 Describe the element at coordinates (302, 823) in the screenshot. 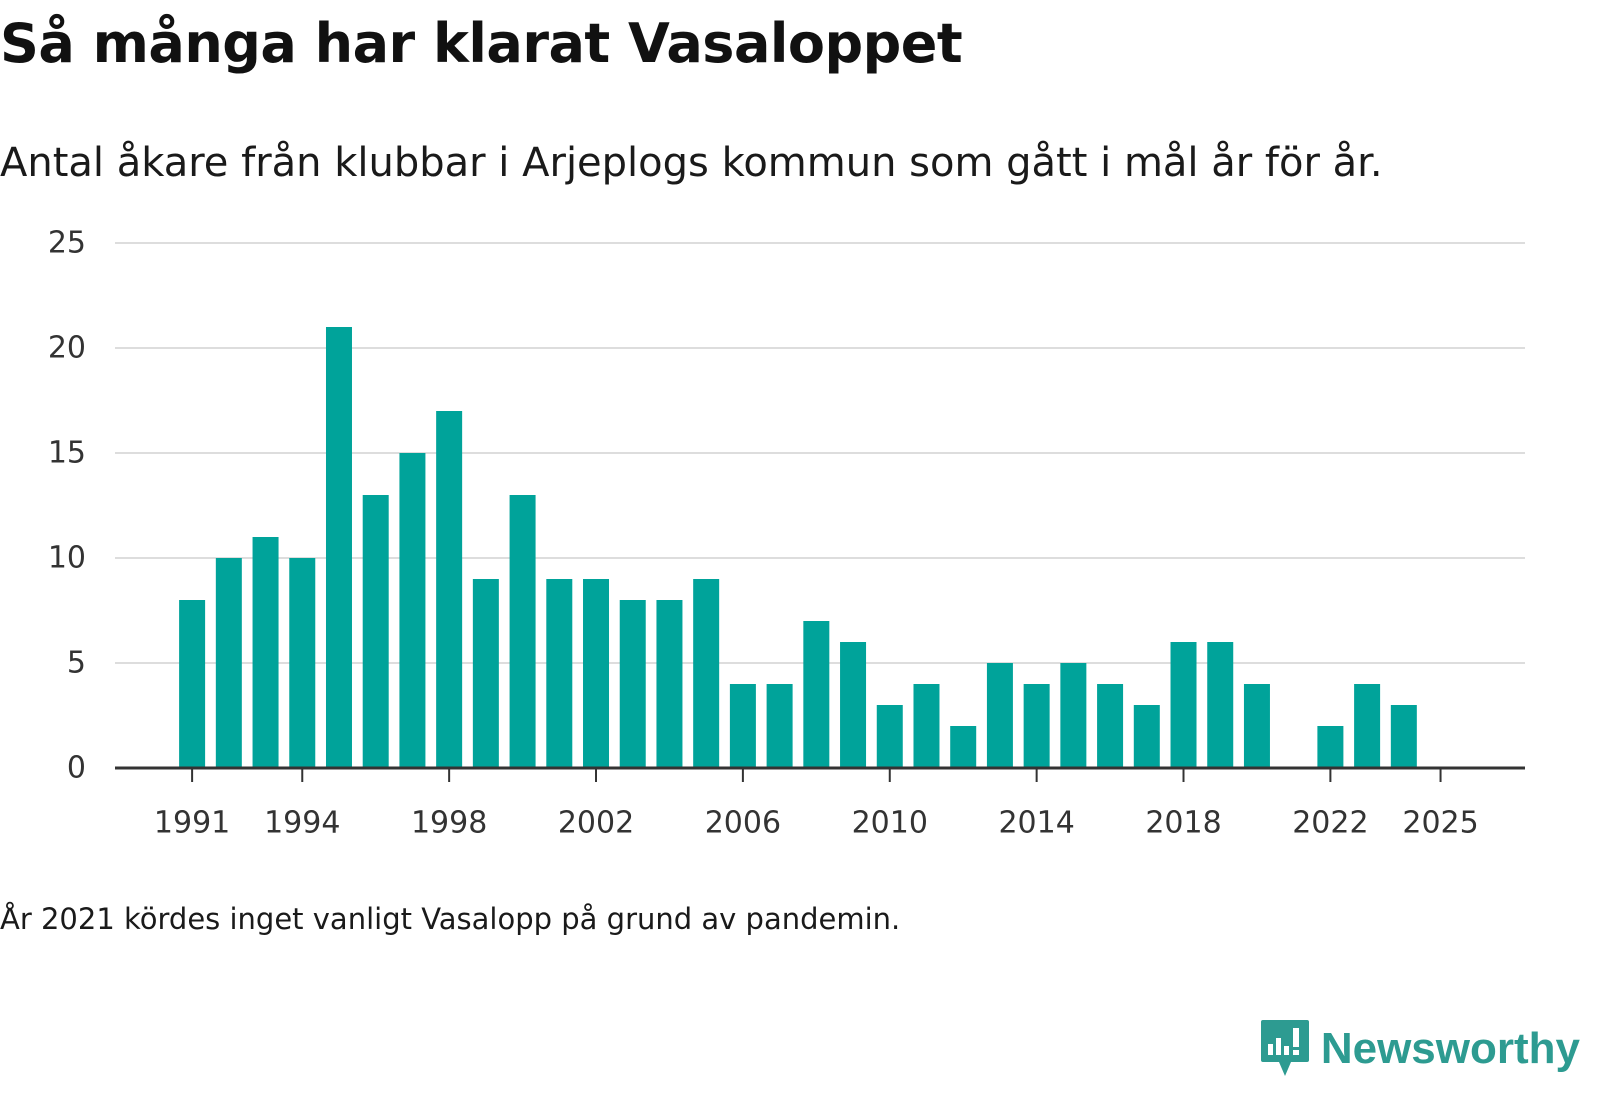

I see `x-tick-label: 1994` at that location.